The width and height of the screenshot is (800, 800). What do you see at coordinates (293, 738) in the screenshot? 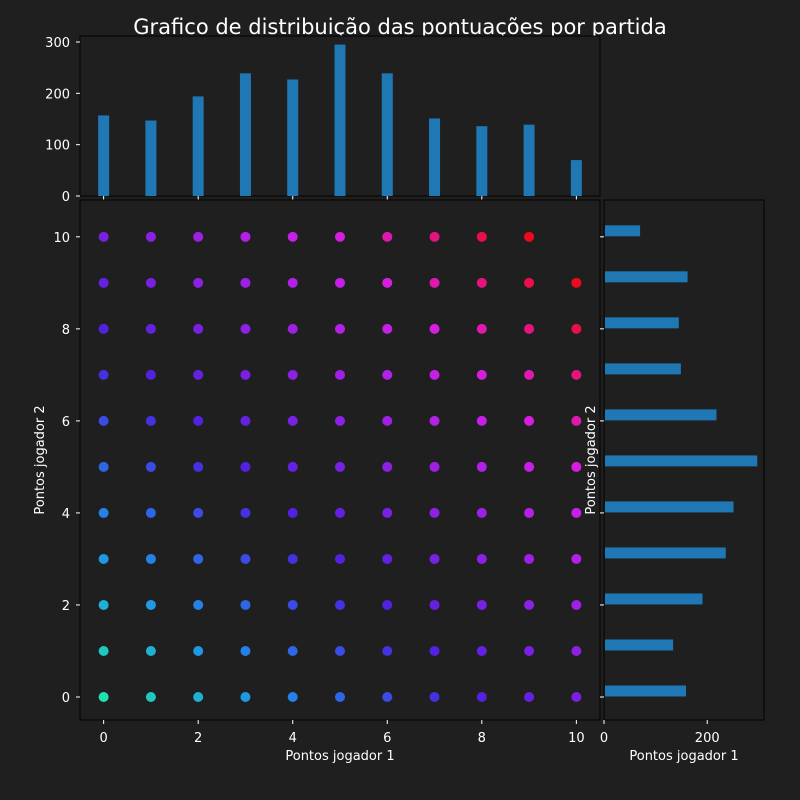
I see `x-tick-label: 4` at bounding box center [293, 738].